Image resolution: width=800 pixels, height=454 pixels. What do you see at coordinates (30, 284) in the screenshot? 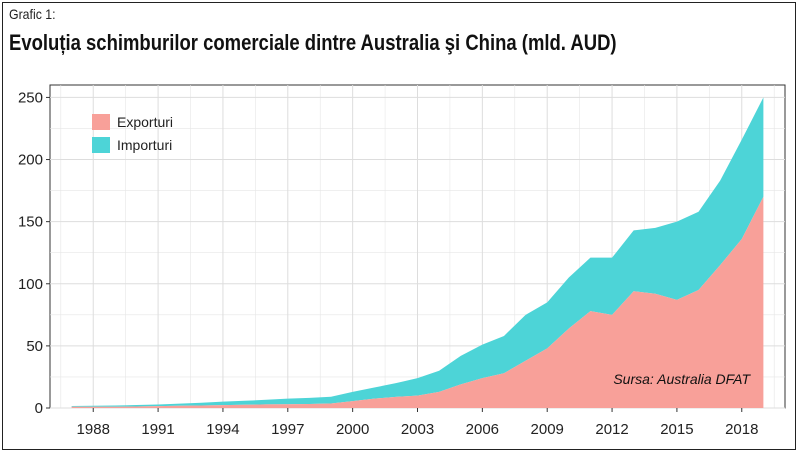
I see `y-tick-label: 100` at bounding box center [30, 284].